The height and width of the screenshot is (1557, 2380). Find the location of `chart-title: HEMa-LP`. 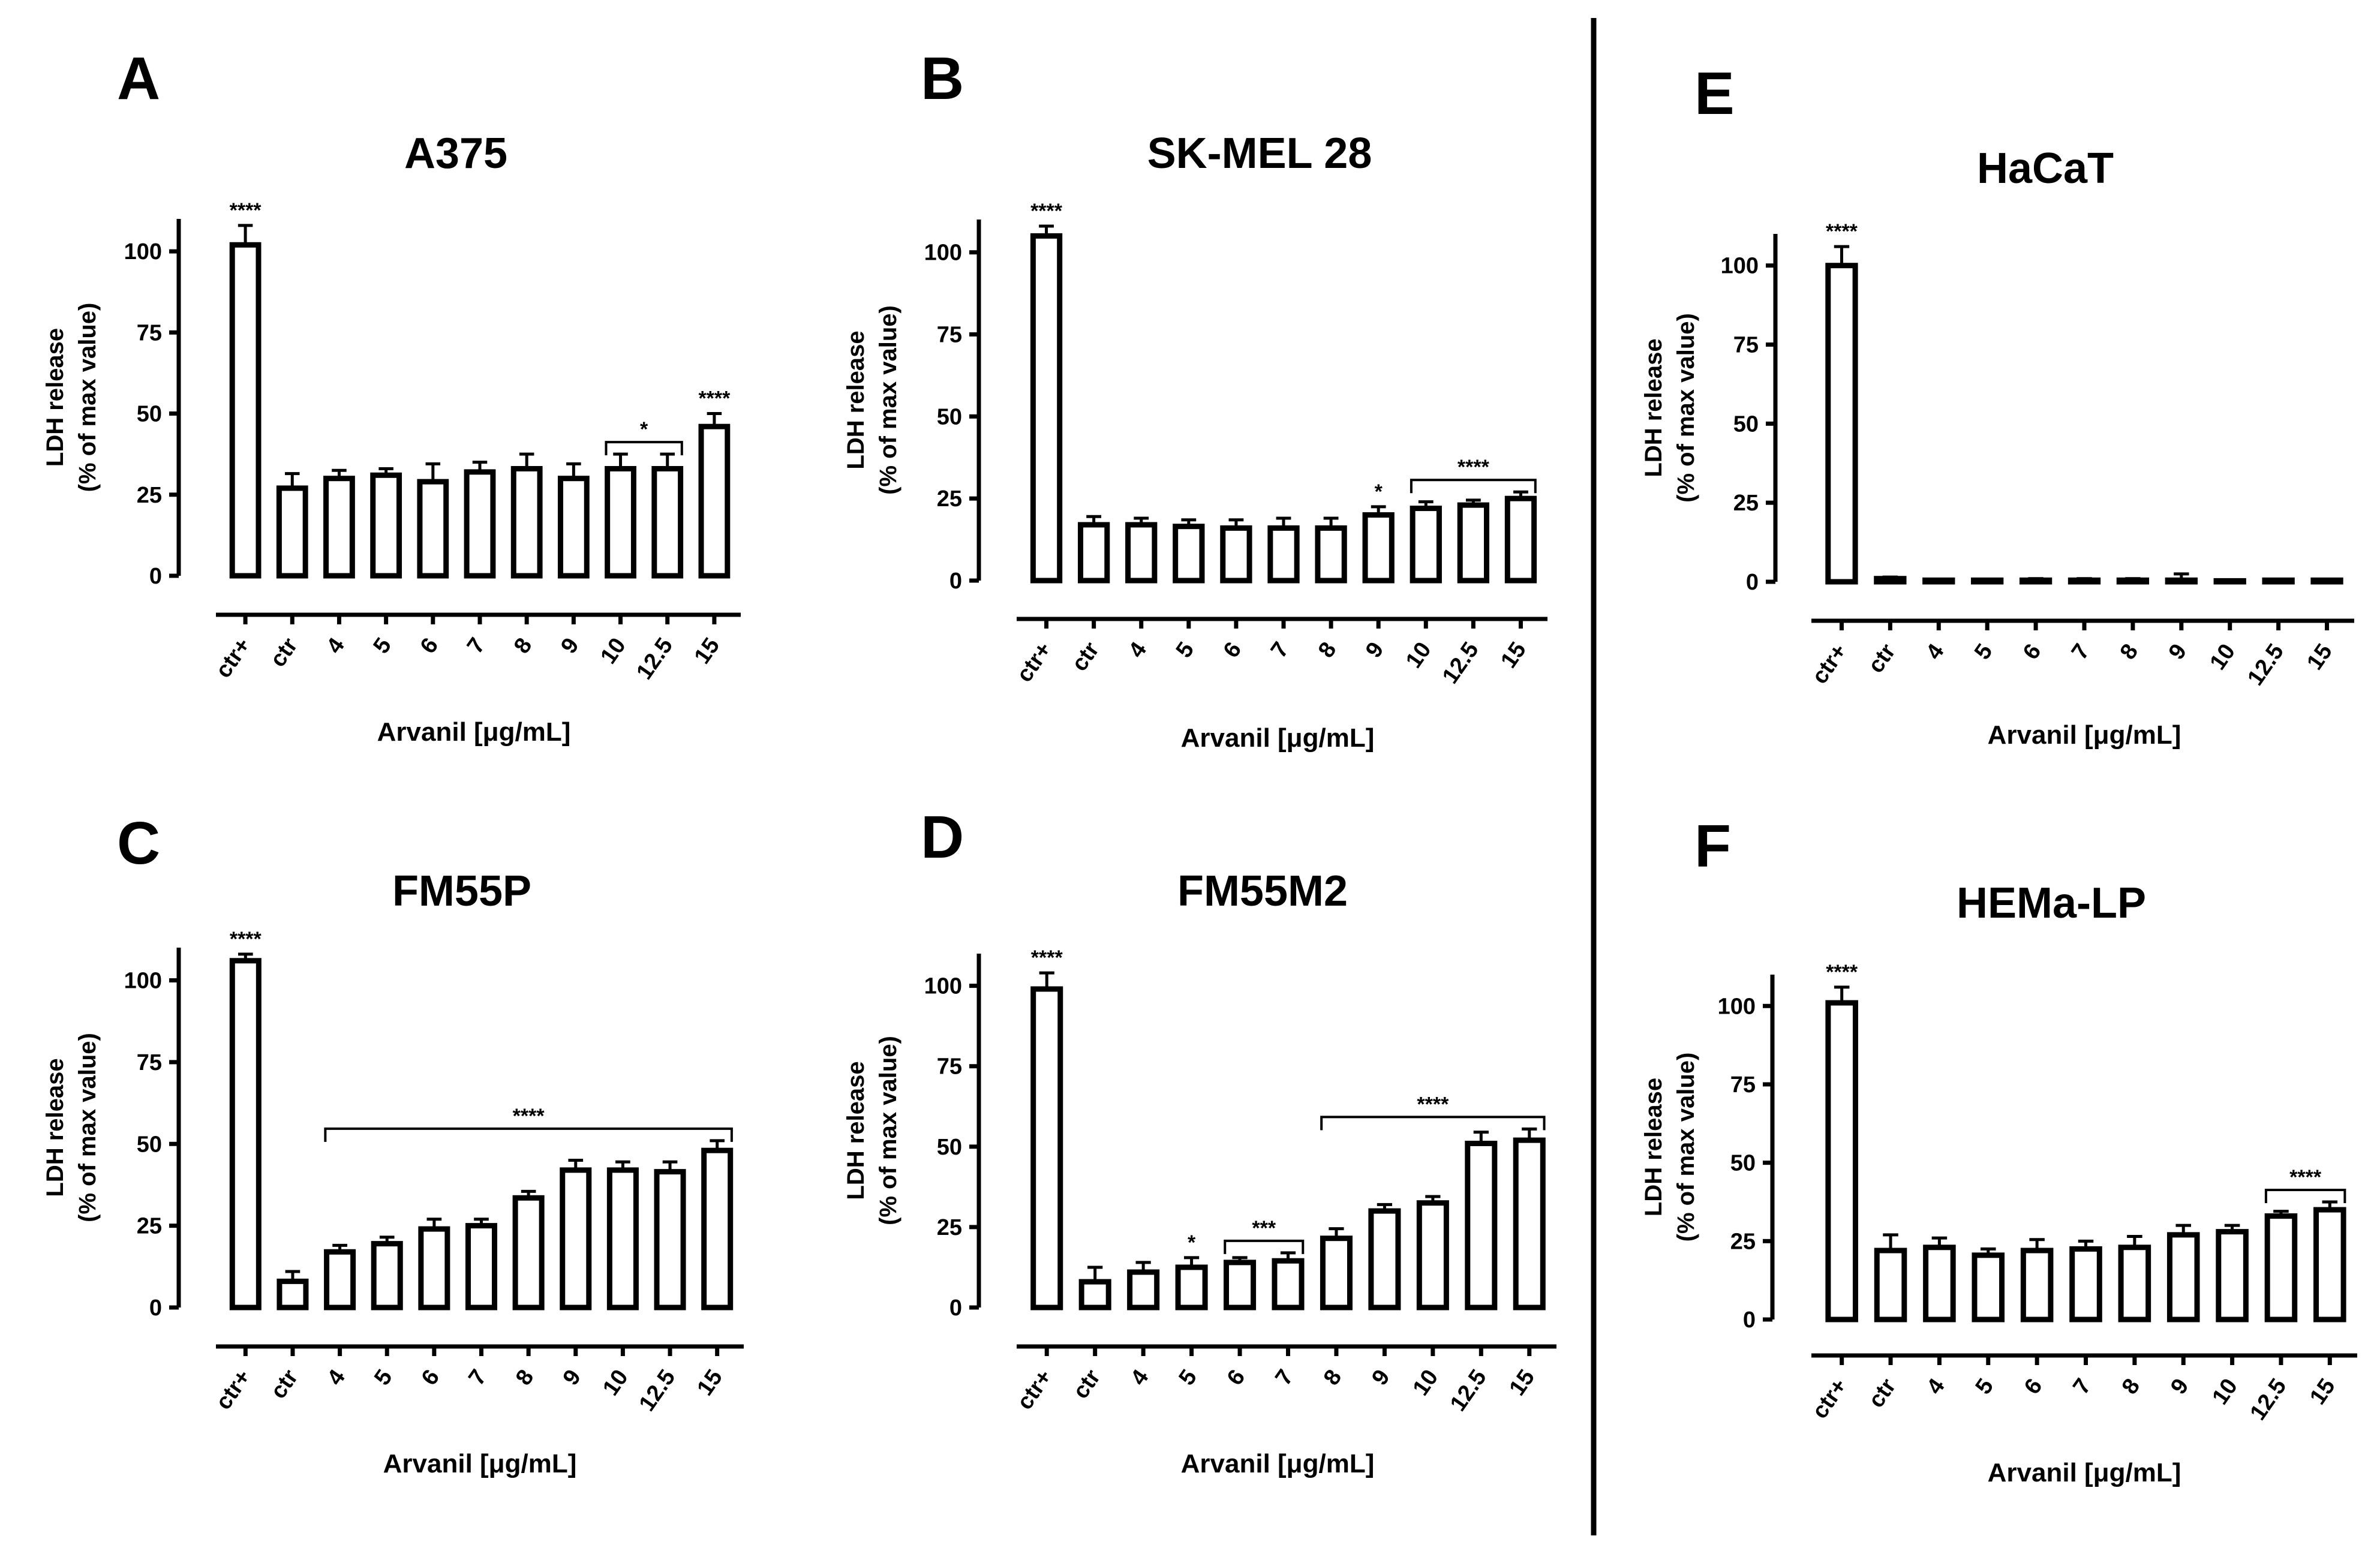

chart-title: HEMa-LP is located at coordinates (2052, 903).